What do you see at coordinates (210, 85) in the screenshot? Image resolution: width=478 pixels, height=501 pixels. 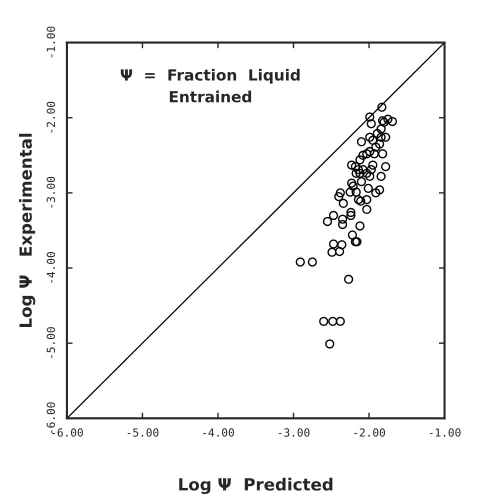 I see `annotation: Ψ = Fraction Liquid Entrained` at bounding box center [210, 85].